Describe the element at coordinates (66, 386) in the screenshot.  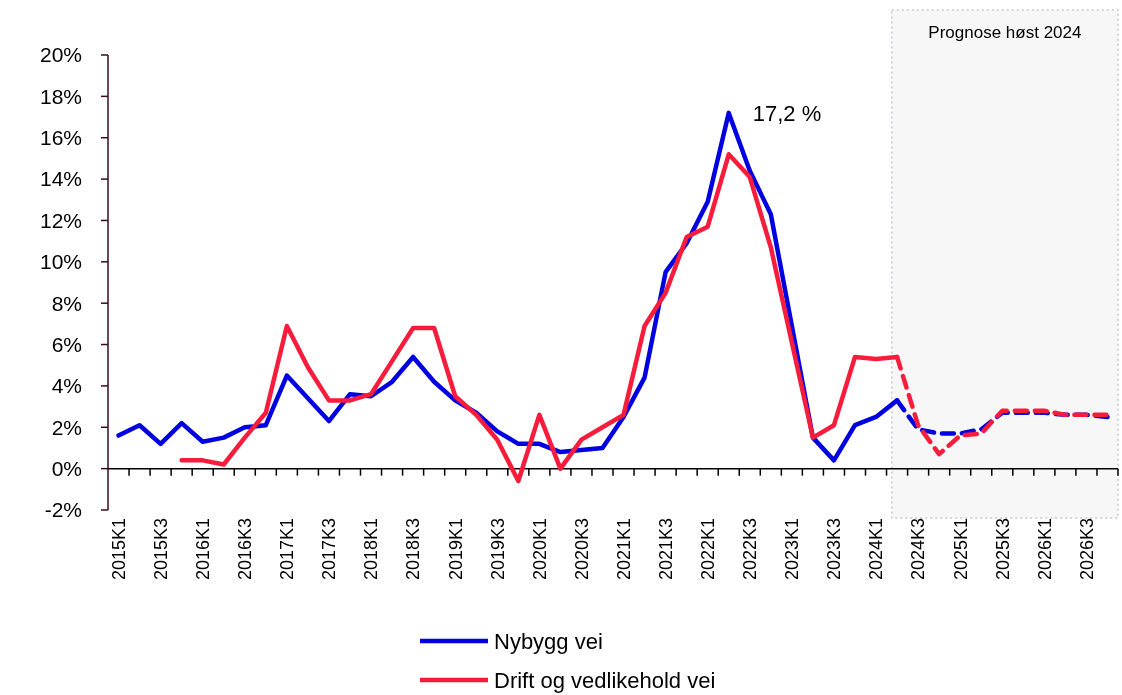
I see `y-tick-label: 4%` at that location.